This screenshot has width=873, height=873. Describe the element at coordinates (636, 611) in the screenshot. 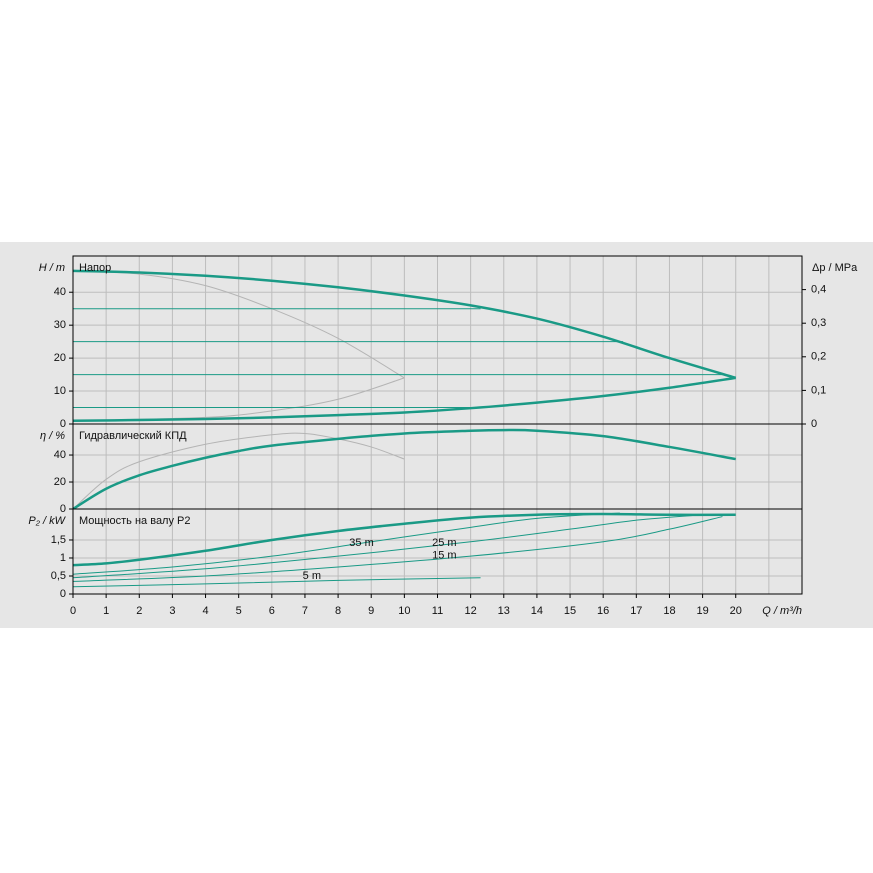

I see `x-tick-label: 17` at that location.